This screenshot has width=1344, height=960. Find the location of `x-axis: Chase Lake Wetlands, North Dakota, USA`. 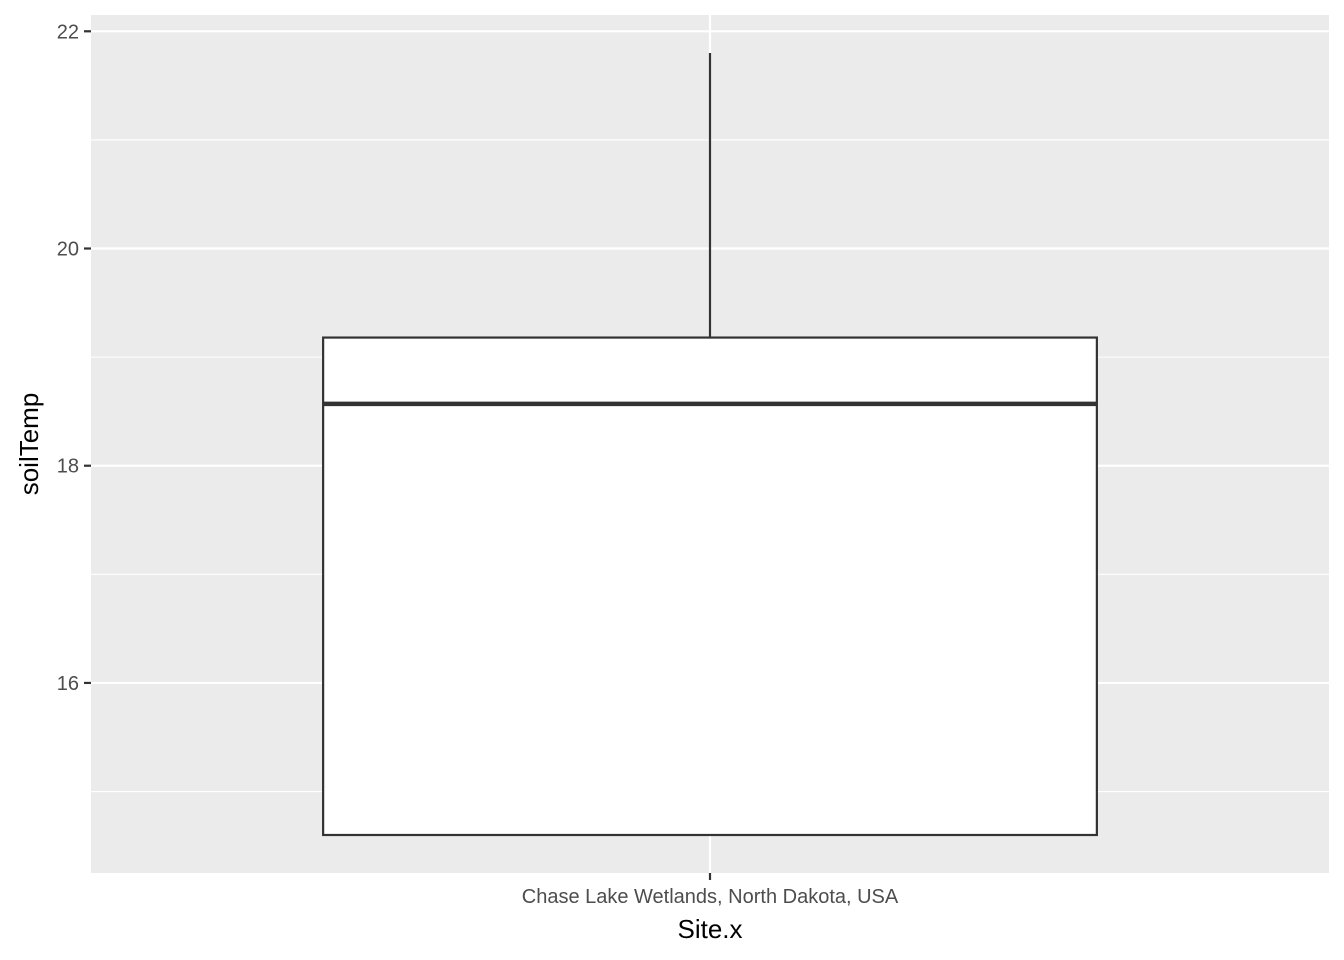

x-axis: Chase Lake Wetlands, North Dakota, USA is located at coordinates (710, 890).